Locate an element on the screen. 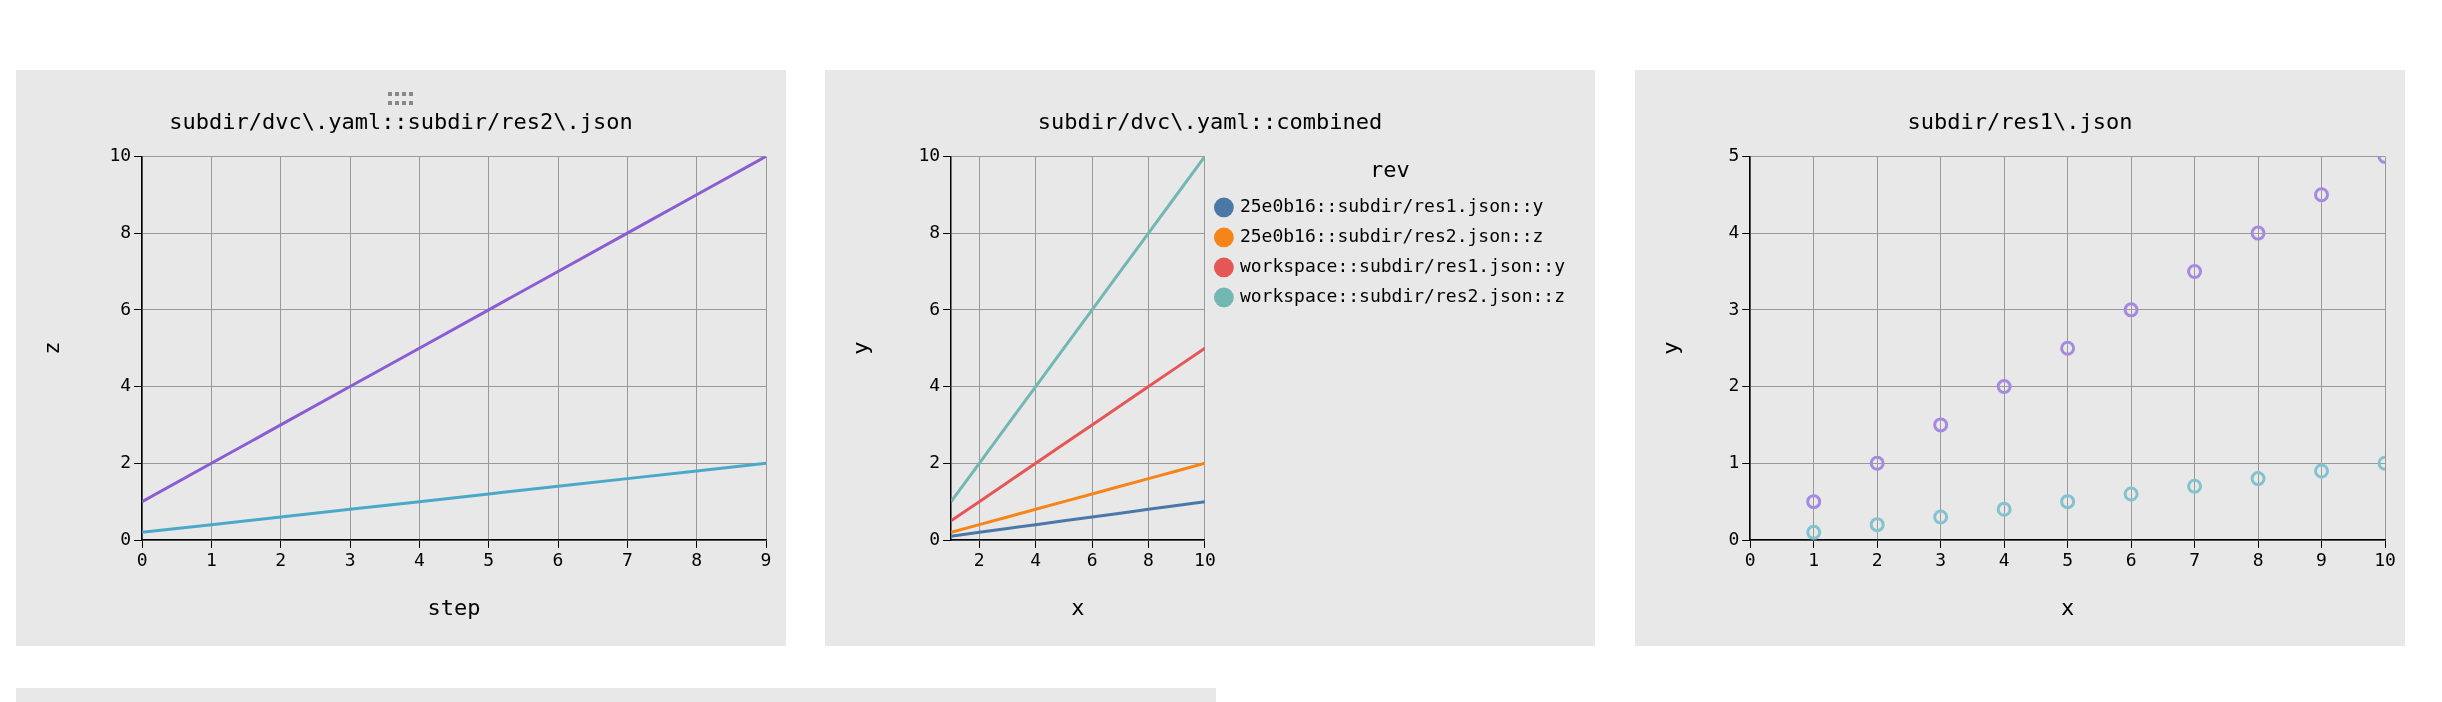  legend-label: workspace::subdir/res1.json::y is located at coordinates (1402, 266).